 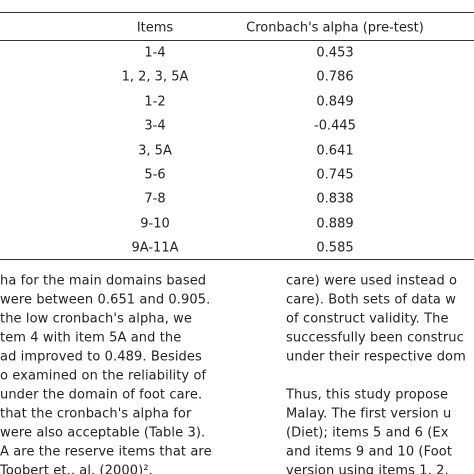 What do you see at coordinates (335, 102) in the screenshot?
I see `alpha-cell: 0.849` at bounding box center [335, 102].